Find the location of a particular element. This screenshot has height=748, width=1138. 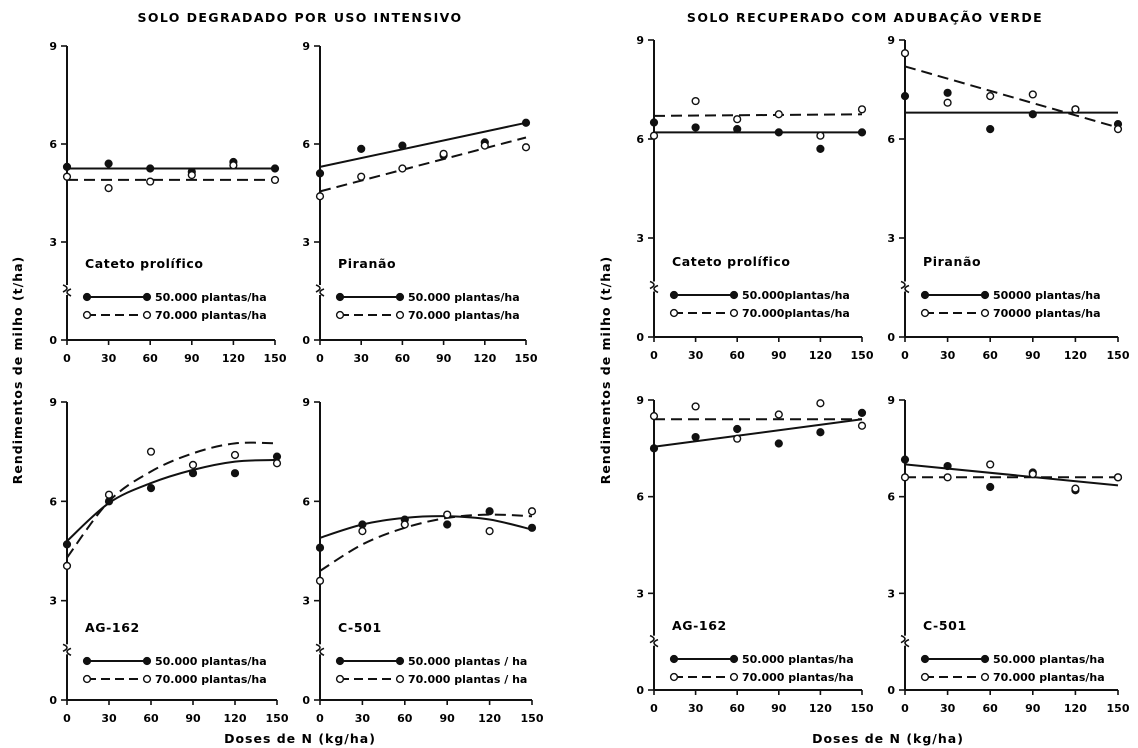

cultivar-label: AG-162 is located at coordinates (112, 627).